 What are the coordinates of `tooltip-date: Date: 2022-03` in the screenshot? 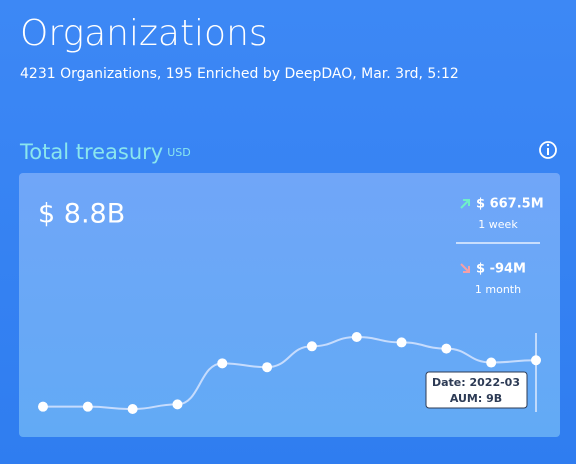 It's located at (476, 382).